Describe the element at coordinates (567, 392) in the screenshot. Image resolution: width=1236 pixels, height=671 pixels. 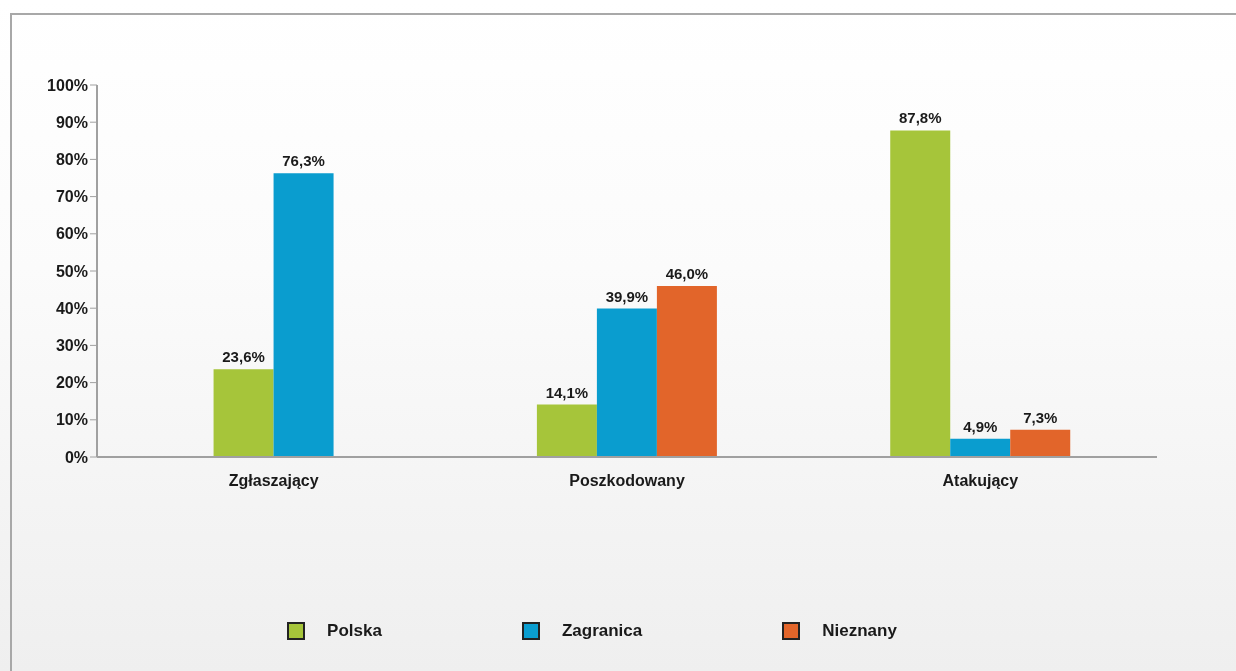
I see `data-label: 14,1%` at that location.